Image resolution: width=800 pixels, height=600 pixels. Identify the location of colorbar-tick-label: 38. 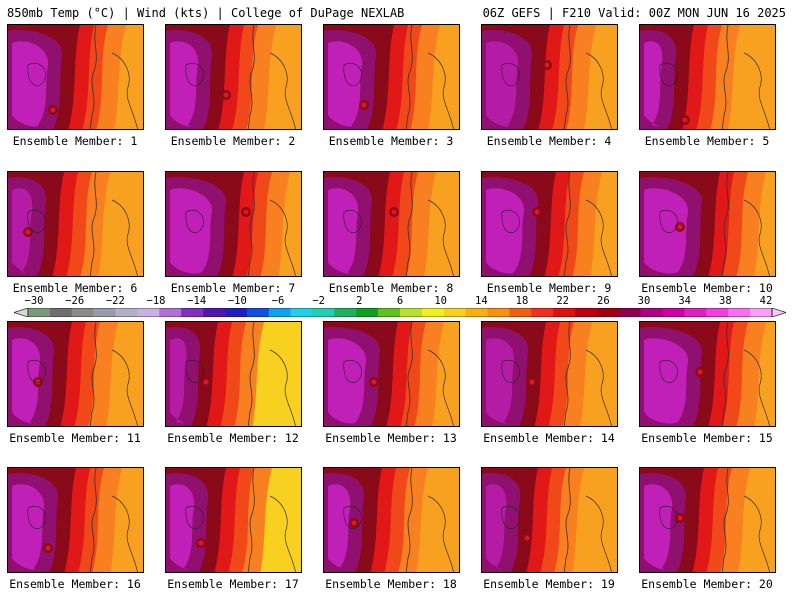
(725, 301).